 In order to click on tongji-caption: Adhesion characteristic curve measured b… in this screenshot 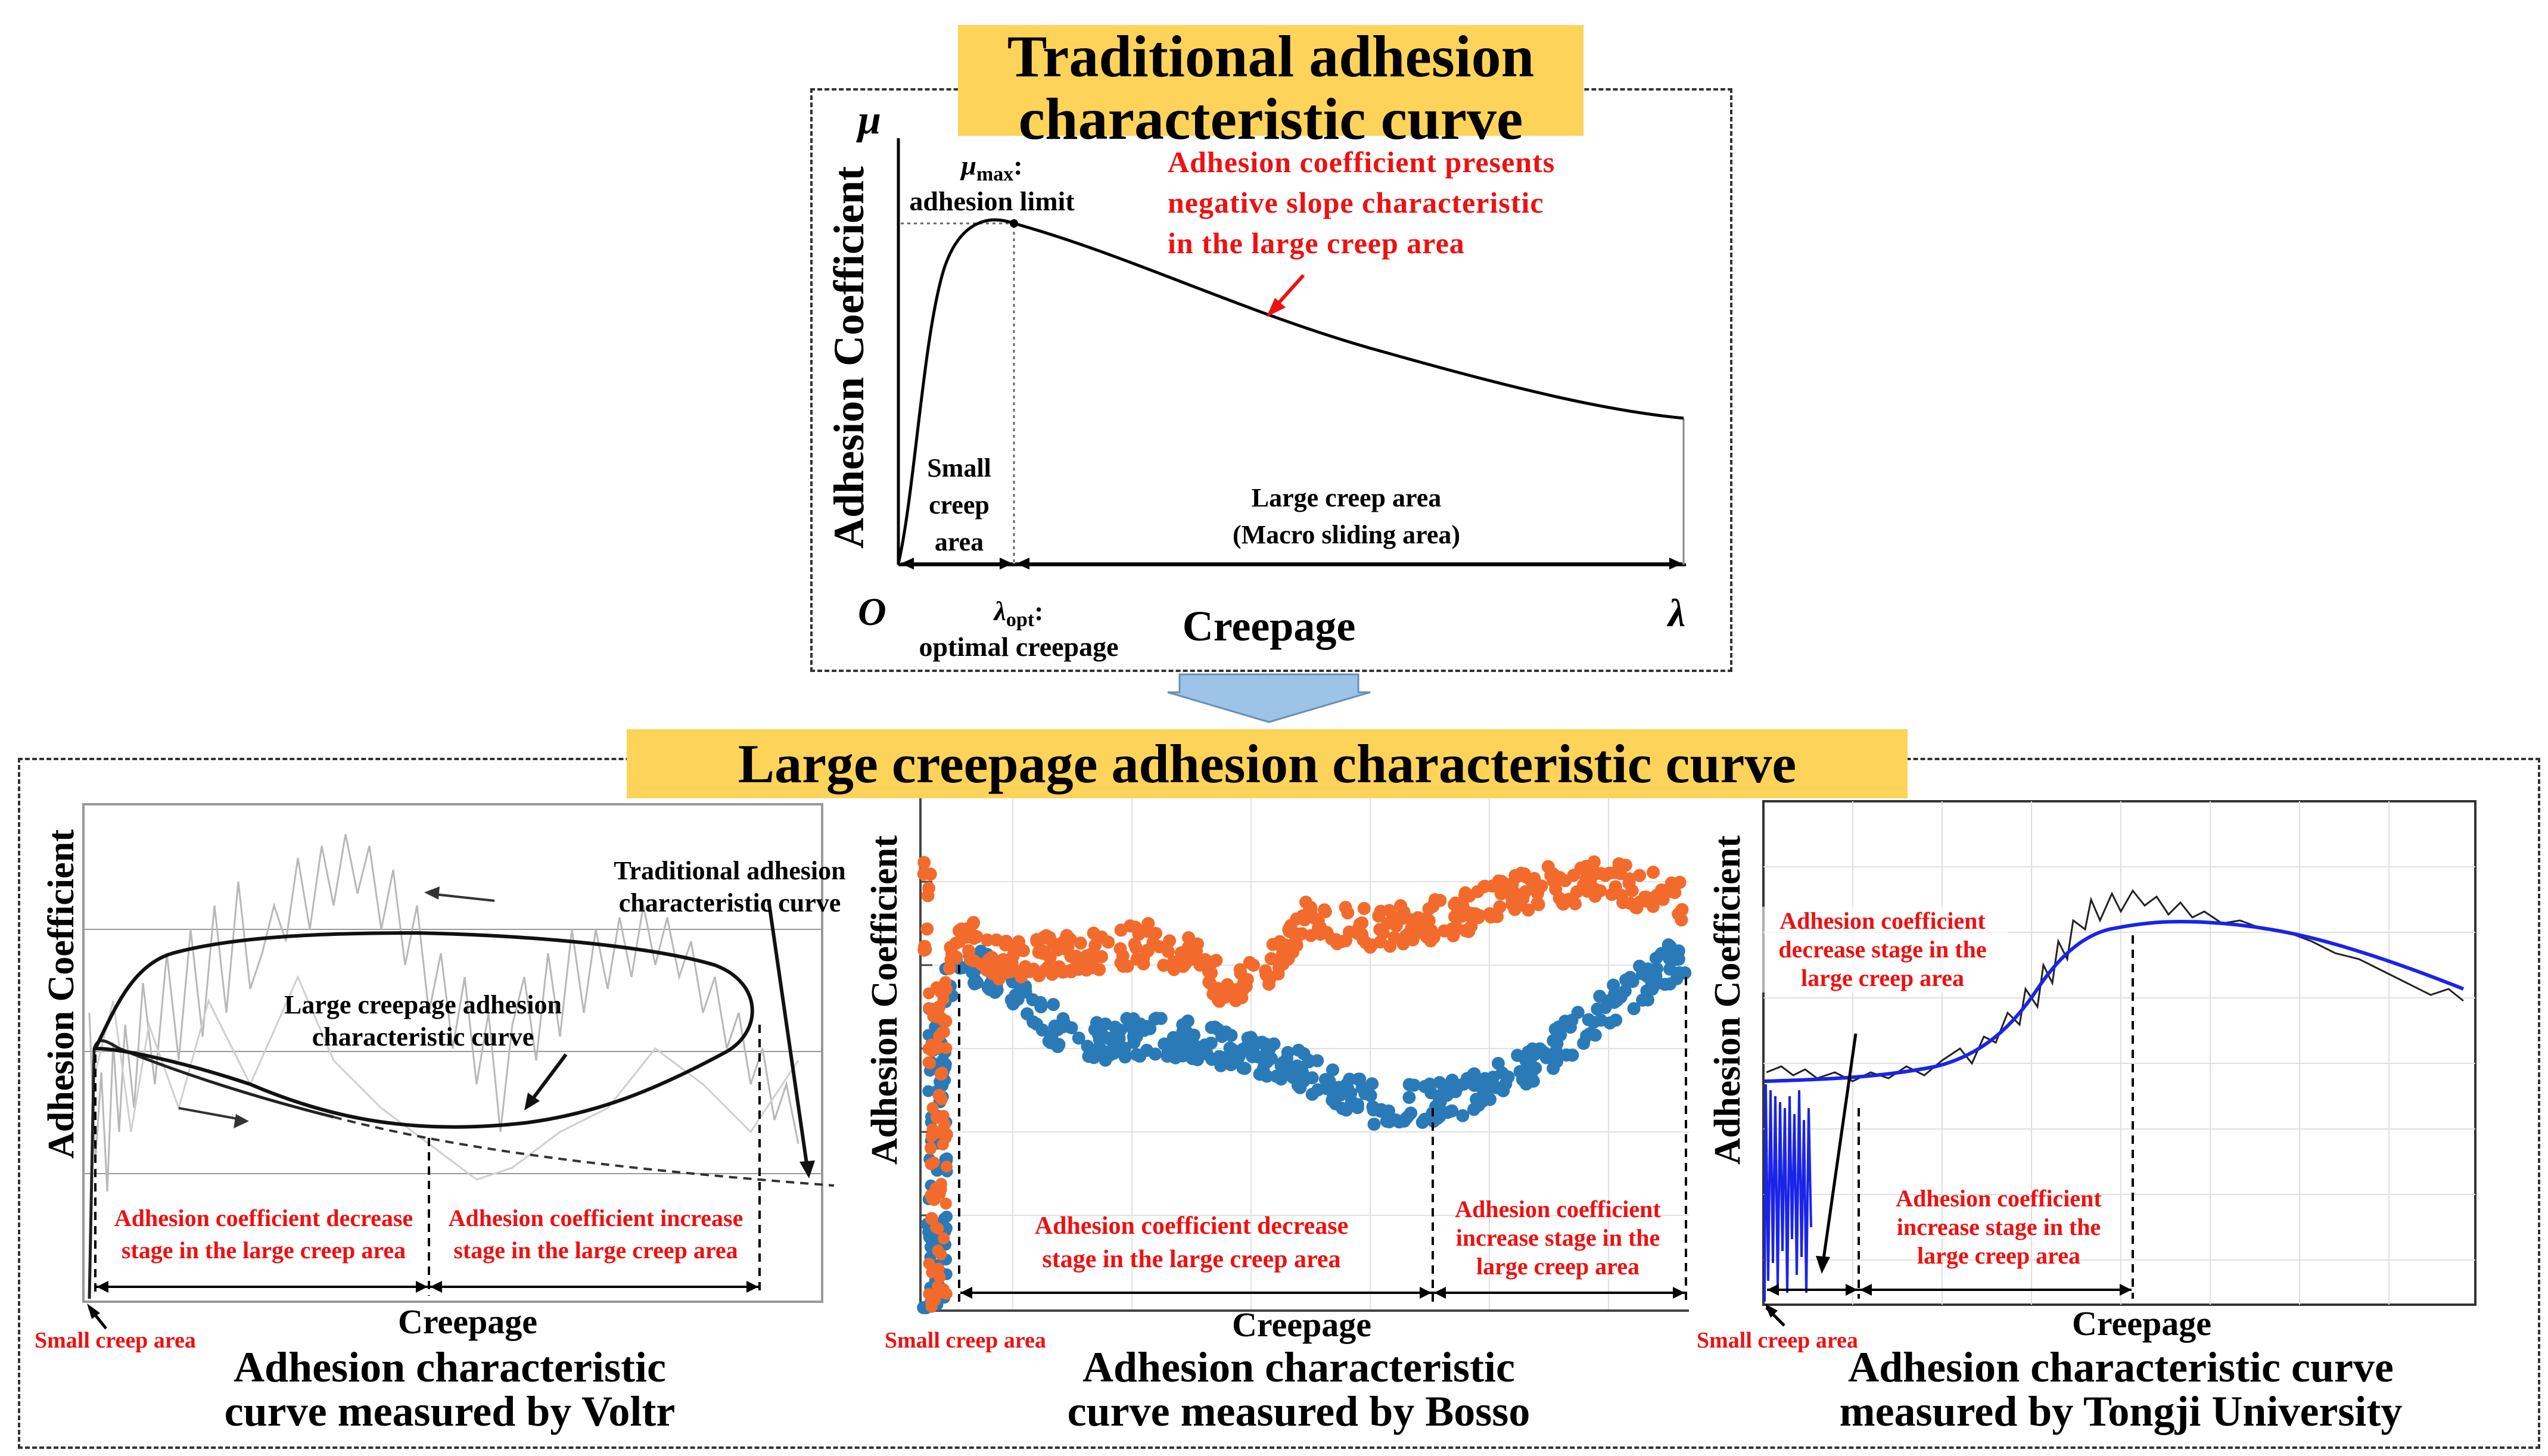, I will do `click(2121, 1389)`.